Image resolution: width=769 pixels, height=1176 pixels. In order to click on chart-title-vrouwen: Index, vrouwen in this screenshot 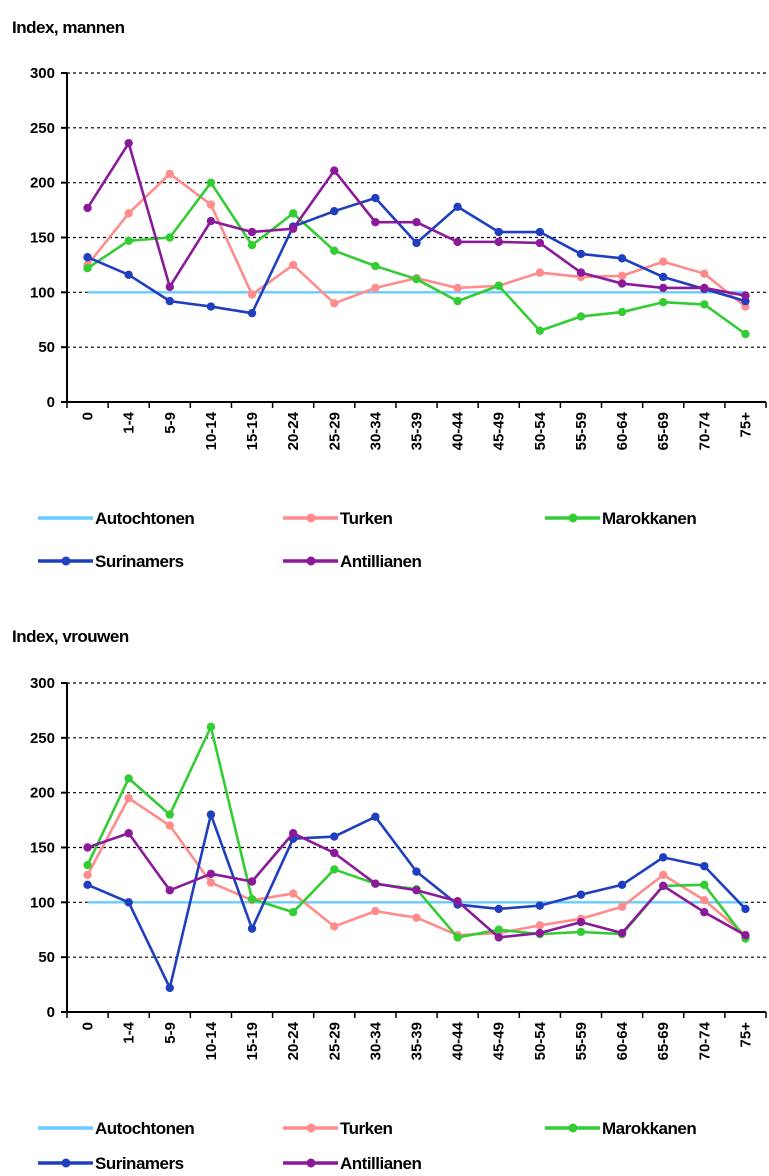, I will do `click(70, 636)`.